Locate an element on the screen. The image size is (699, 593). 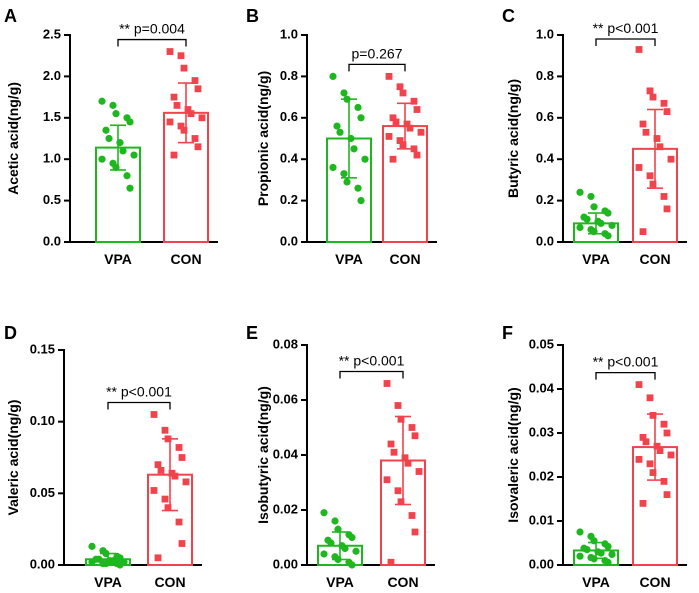
y-axis-label: Butyric acid(ng/g) is located at coordinates (513, 138).